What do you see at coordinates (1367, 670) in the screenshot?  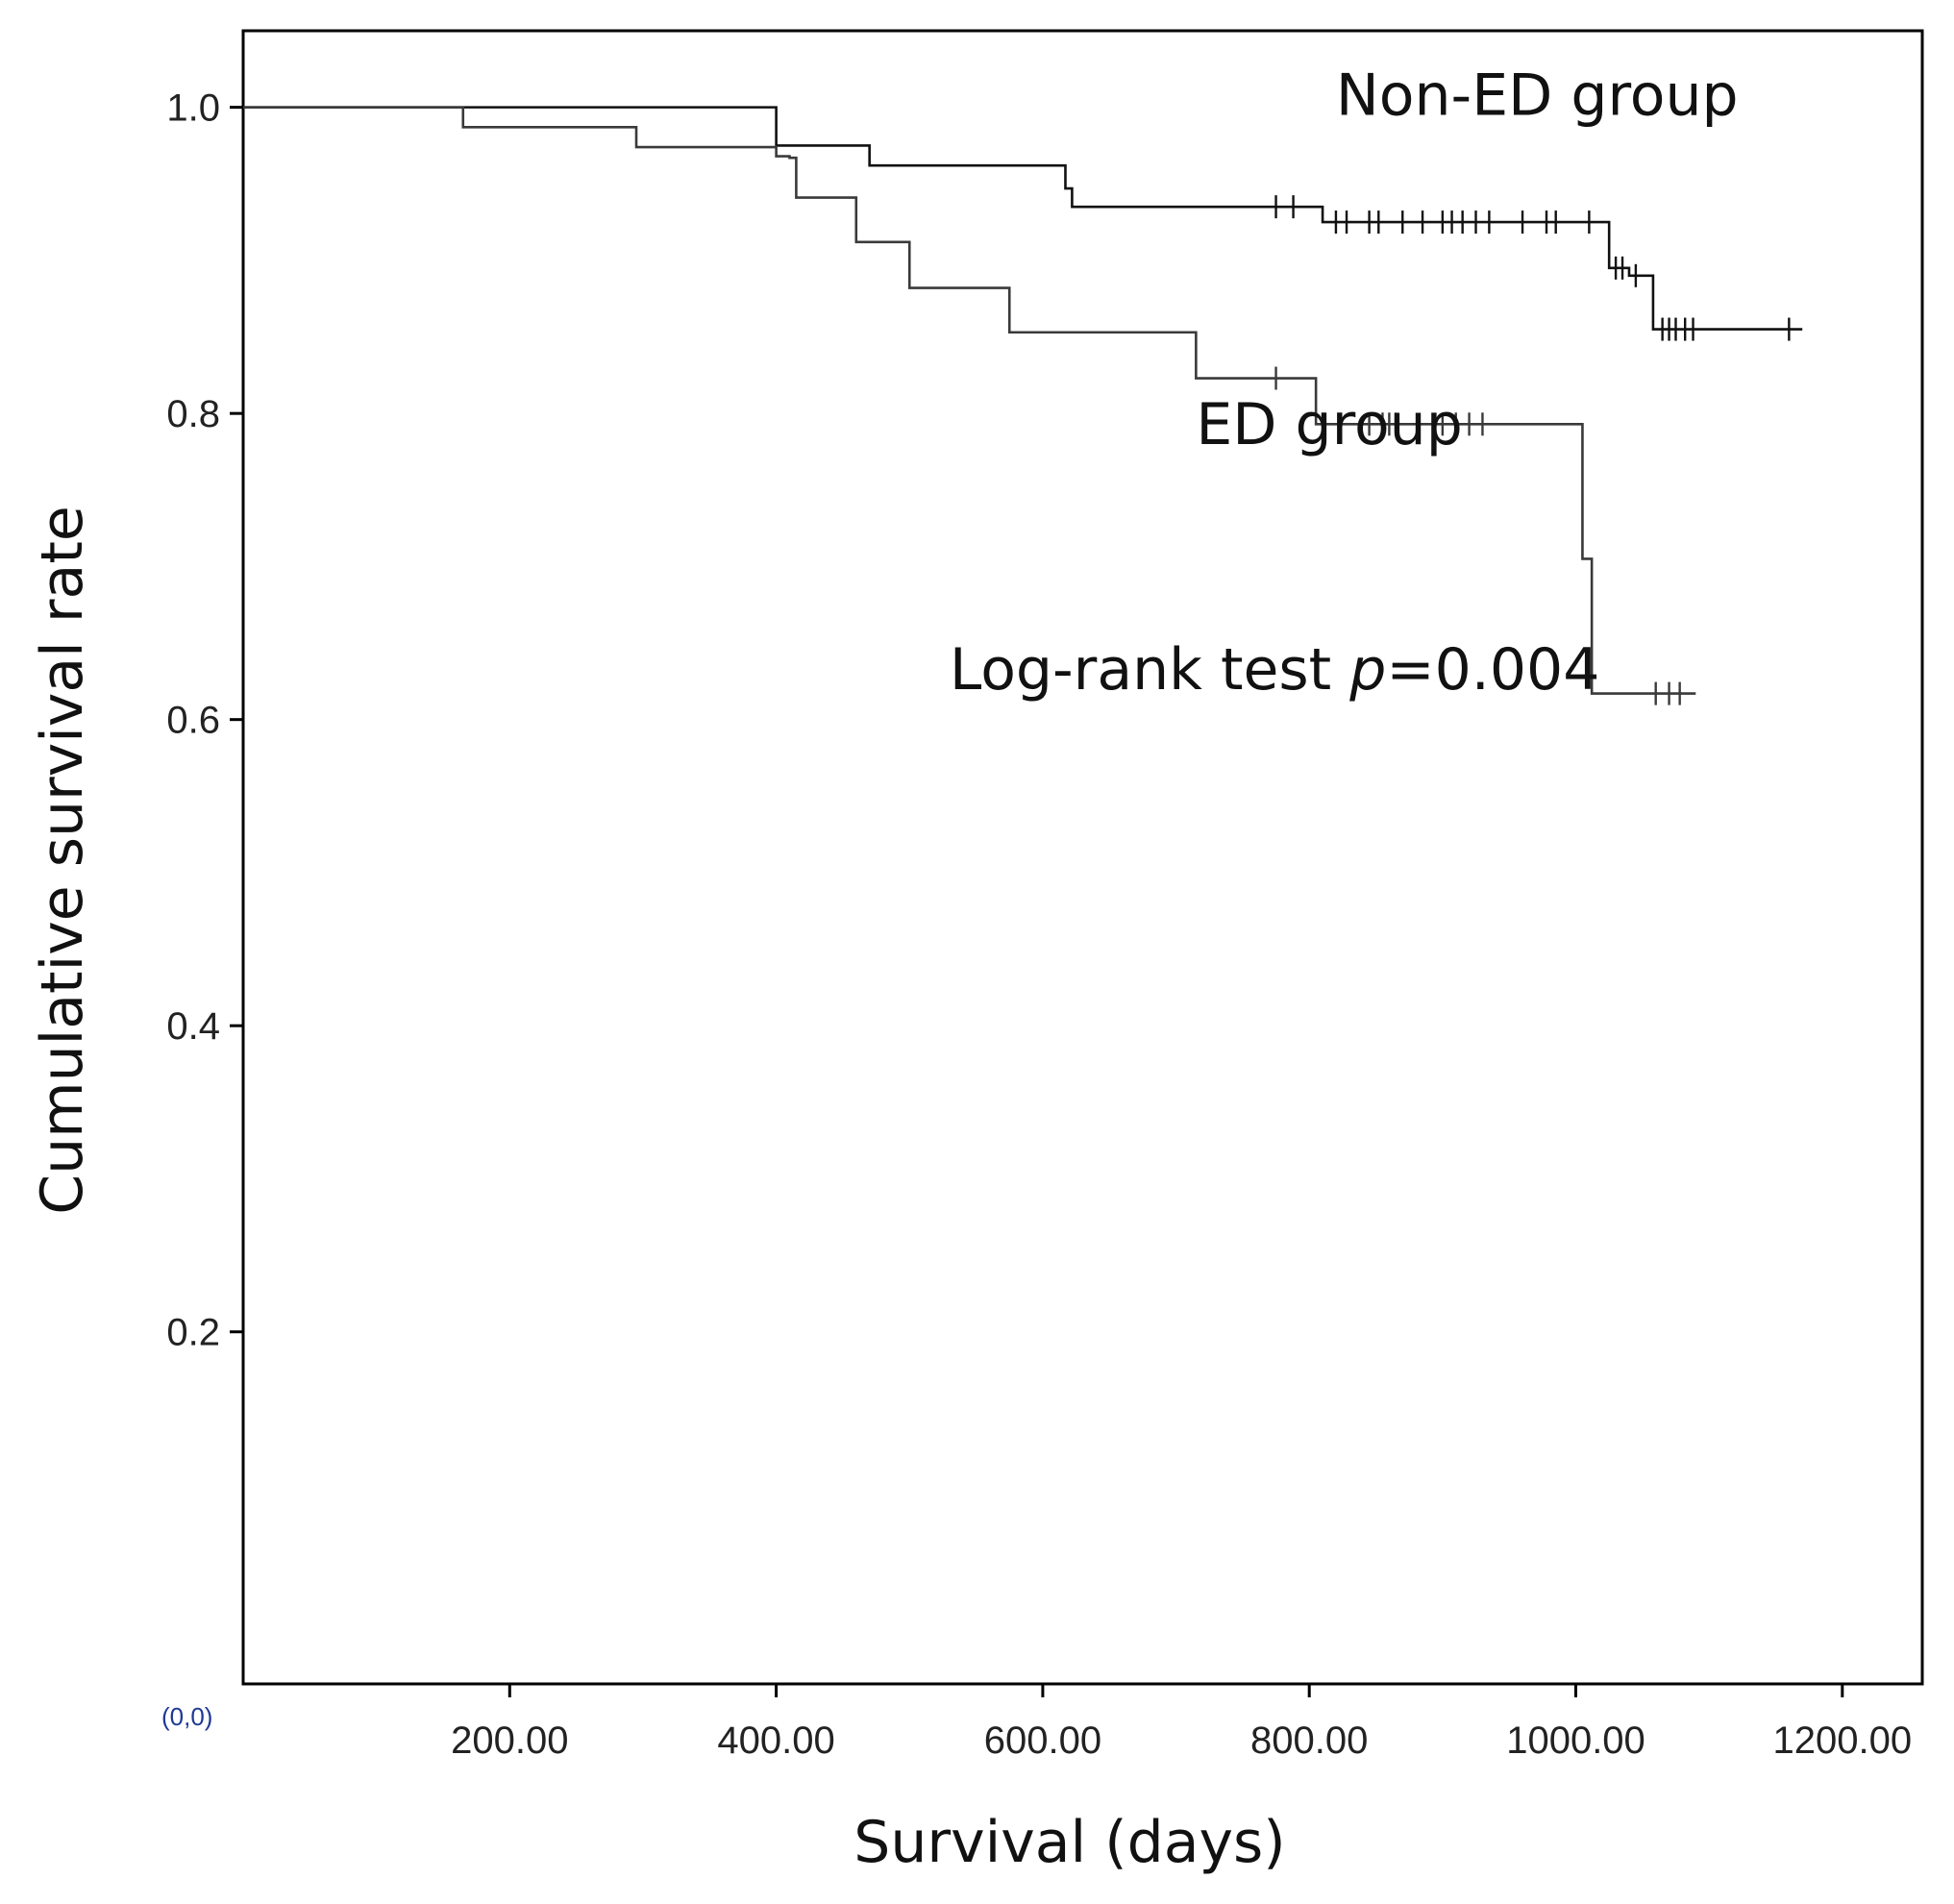 I see `log-rank-p-symbol: p` at bounding box center [1367, 670].